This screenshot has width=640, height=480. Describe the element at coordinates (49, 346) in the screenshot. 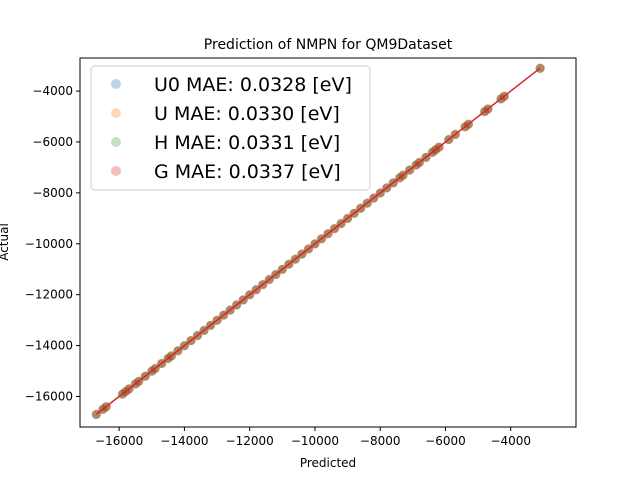

I see `y-tick-label-1: −14000` at that location.